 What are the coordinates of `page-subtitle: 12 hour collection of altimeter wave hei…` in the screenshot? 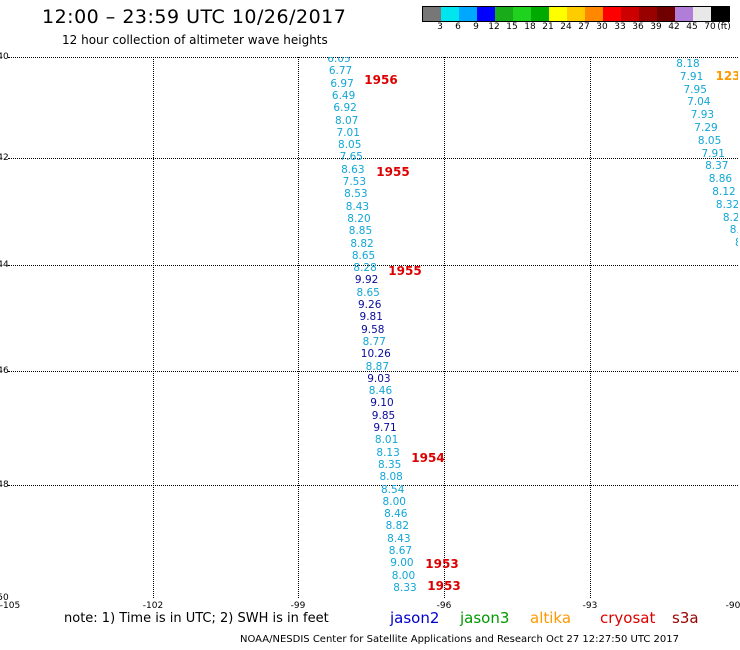 It's located at (195, 40).